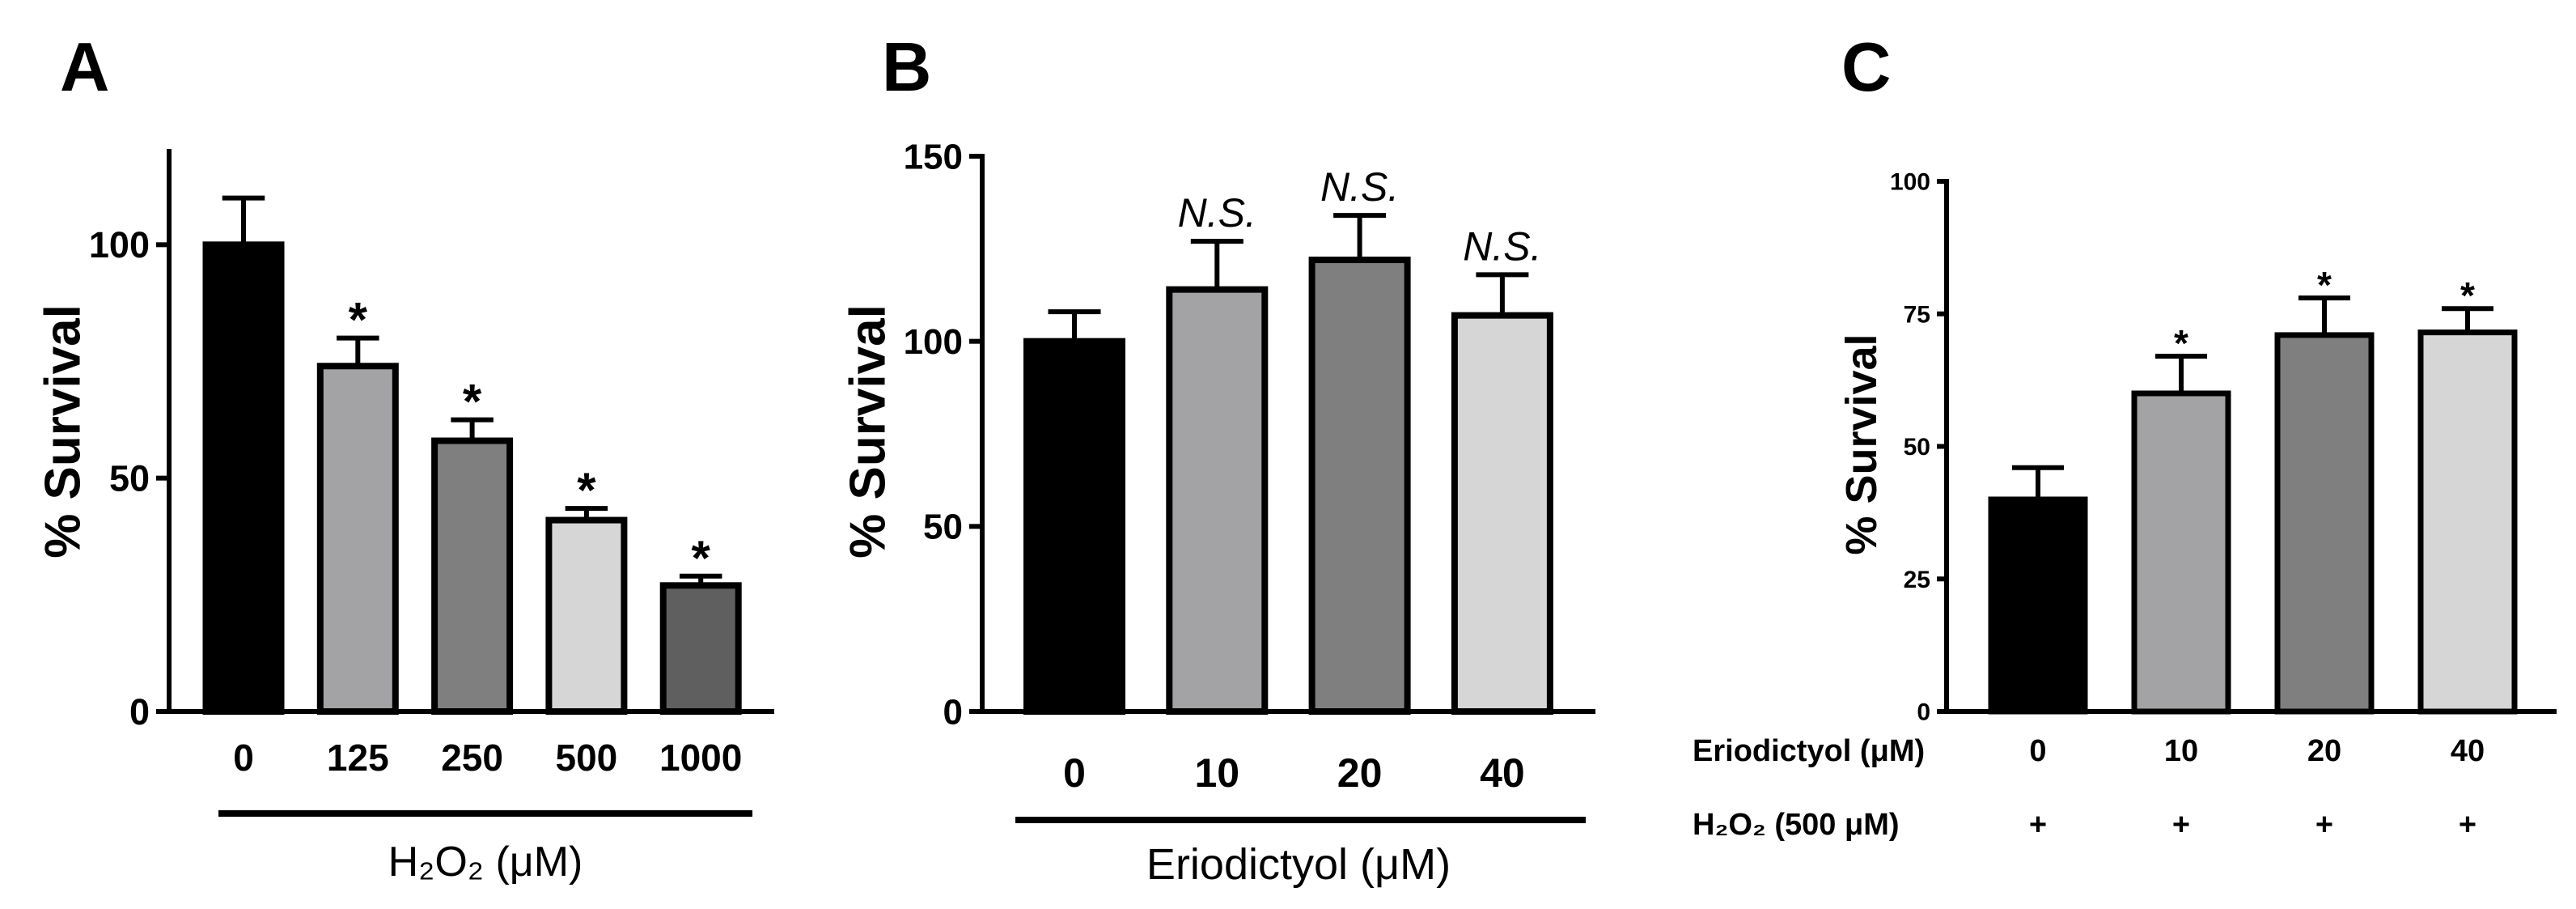 The image size is (2576, 909). I want to click on y-tick-label-3: 150, so click(933, 156).